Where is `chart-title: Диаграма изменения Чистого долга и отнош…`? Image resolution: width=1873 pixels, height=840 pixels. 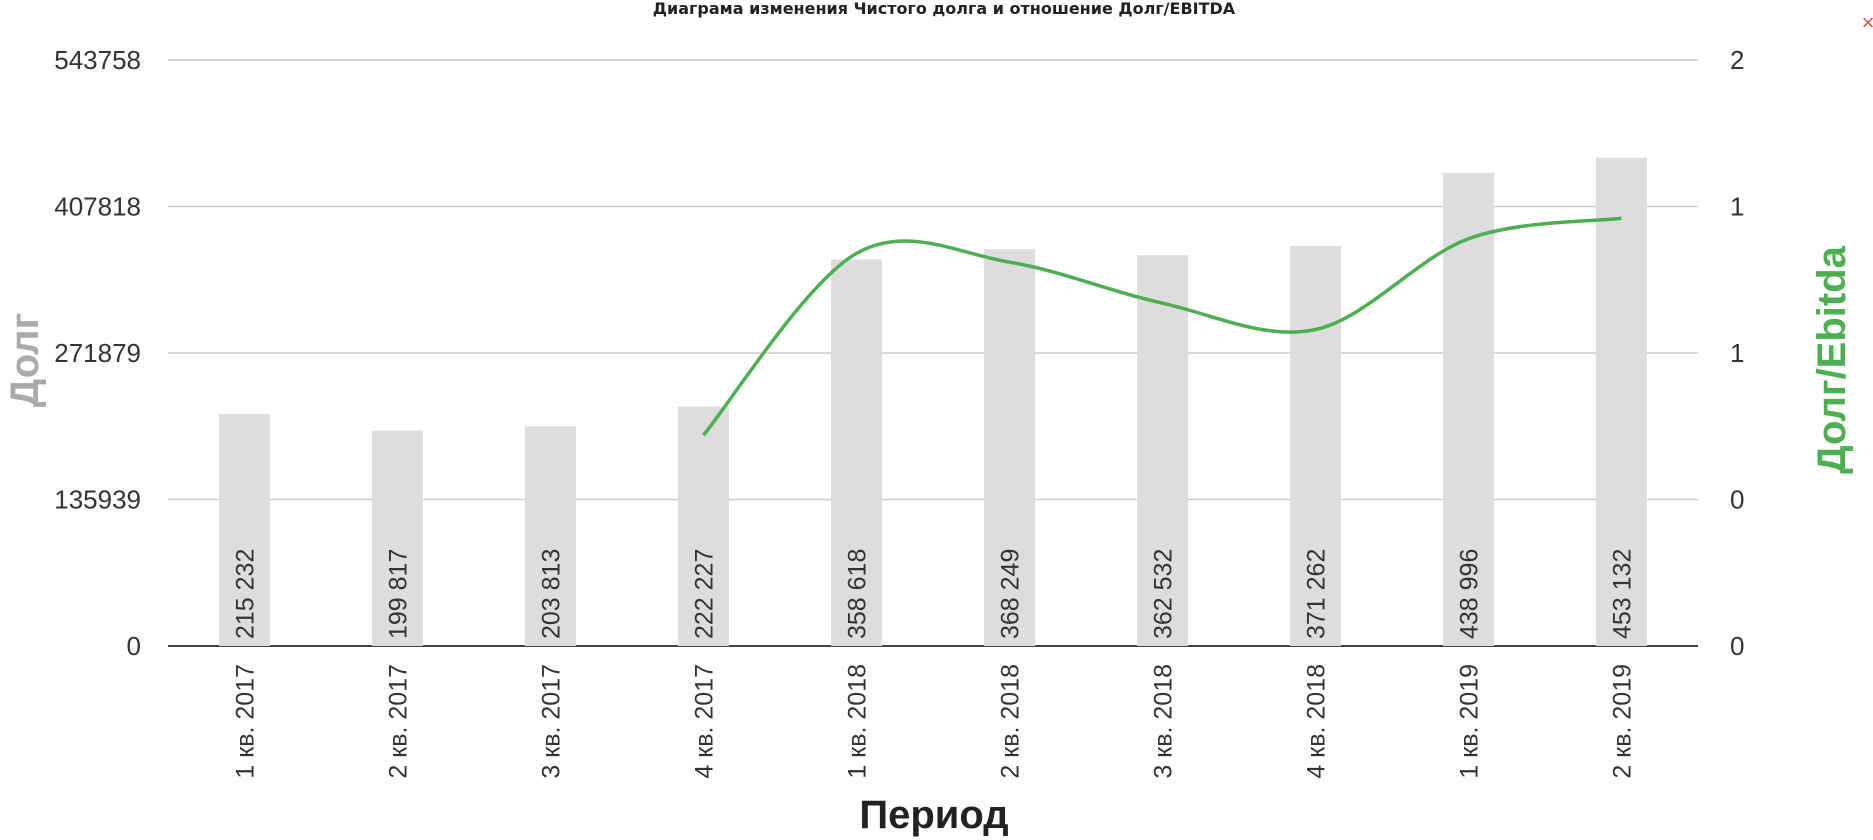 chart-title: Диаграма изменения Чистого долга и отнош… is located at coordinates (944, 9).